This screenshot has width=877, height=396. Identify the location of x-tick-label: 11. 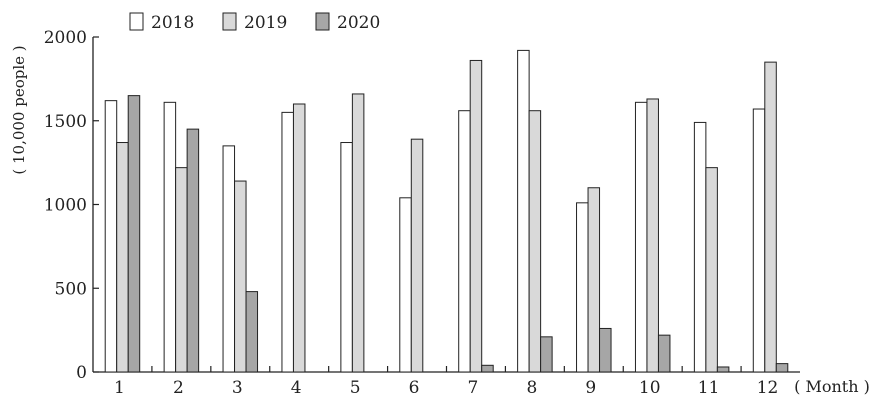
(709, 387).